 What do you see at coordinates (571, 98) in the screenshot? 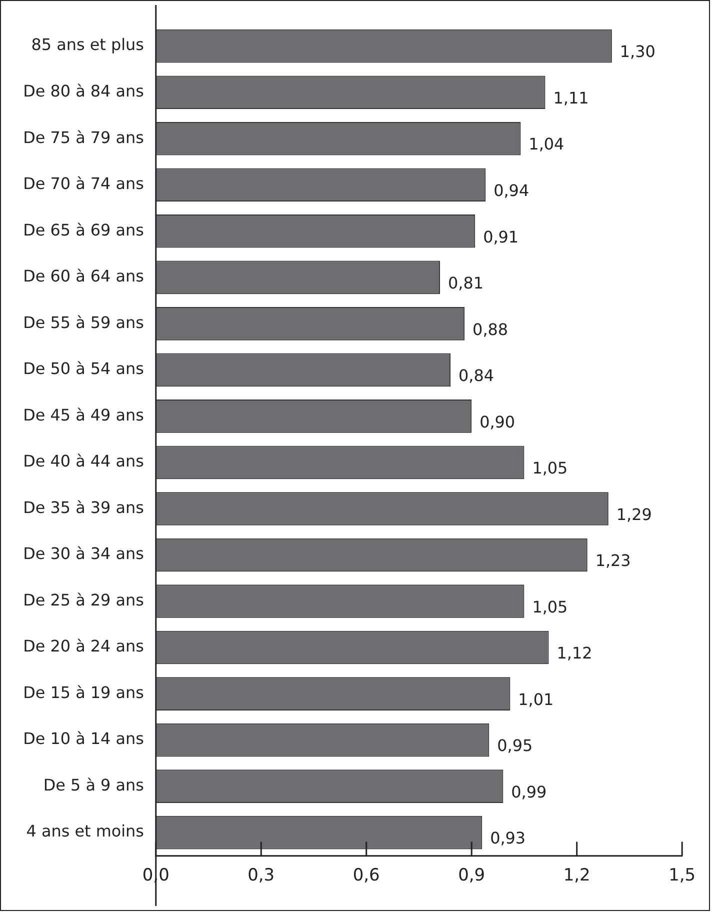
I see `data-label: 1,11` at bounding box center [571, 98].